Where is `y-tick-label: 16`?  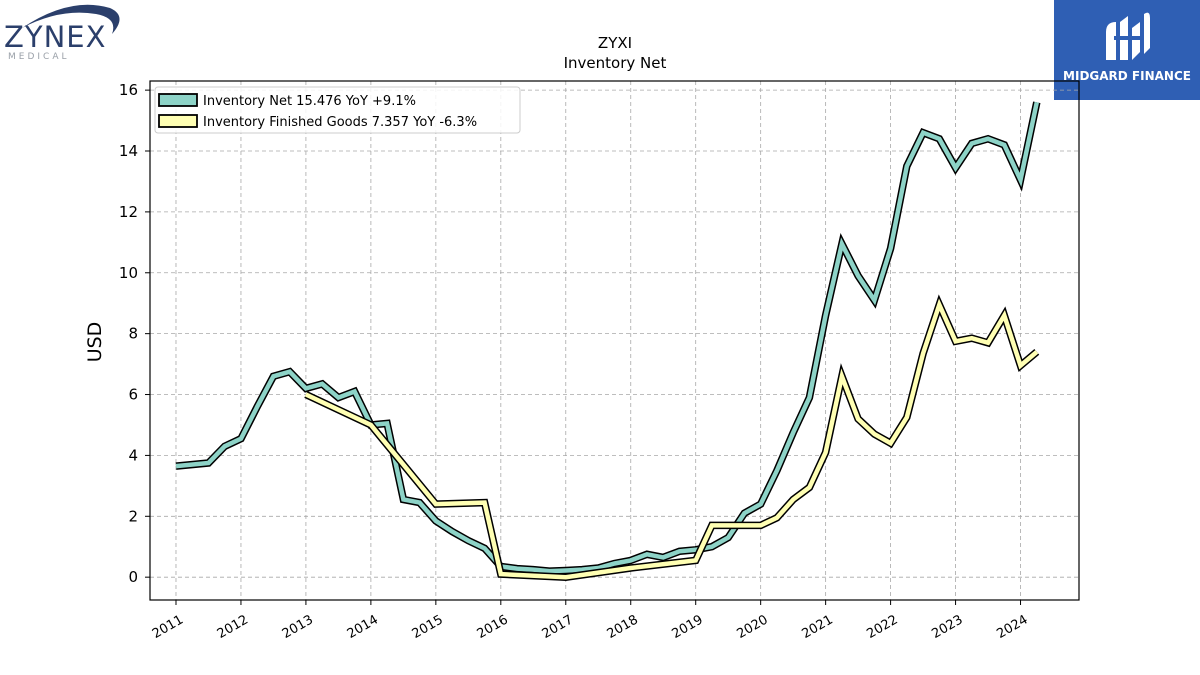
y-tick-label: 16 is located at coordinates (128, 90).